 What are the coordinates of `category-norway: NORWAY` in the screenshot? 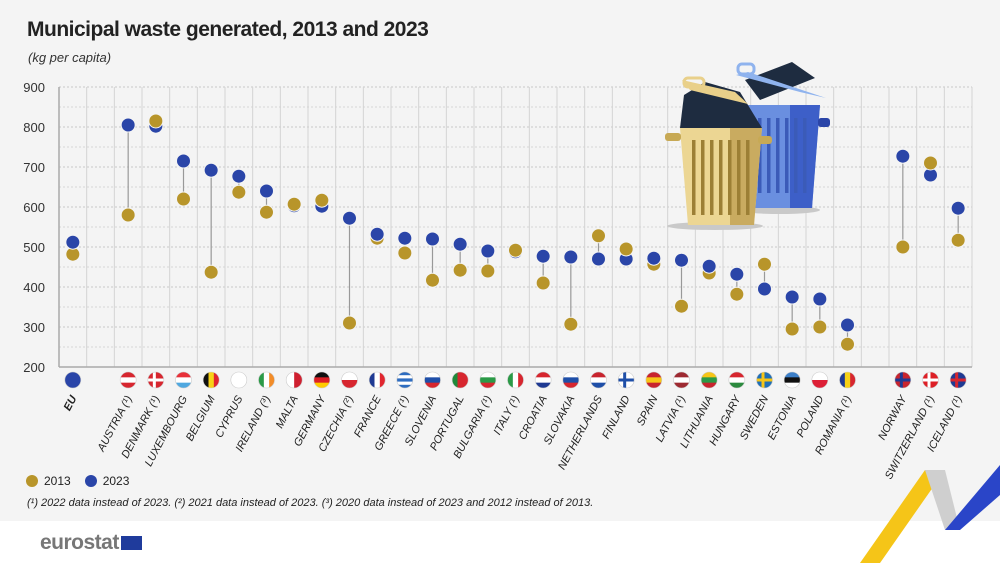 It's located at (894, 295).